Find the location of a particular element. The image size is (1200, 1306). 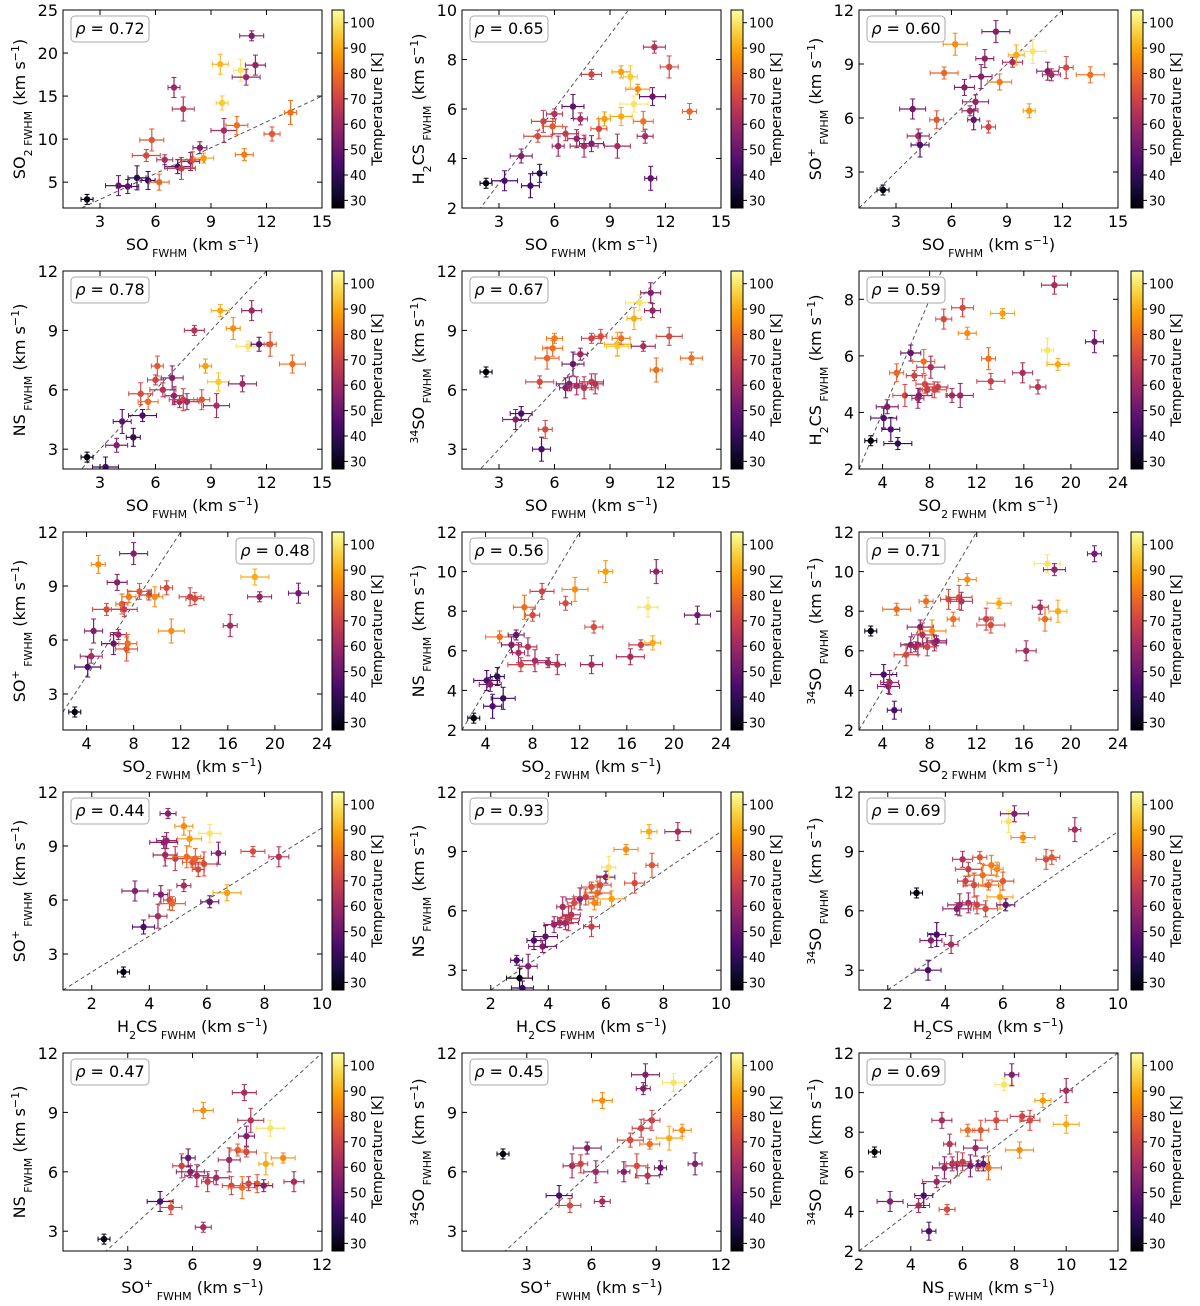

x-tick-label: 8 is located at coordinates (663, 1003).